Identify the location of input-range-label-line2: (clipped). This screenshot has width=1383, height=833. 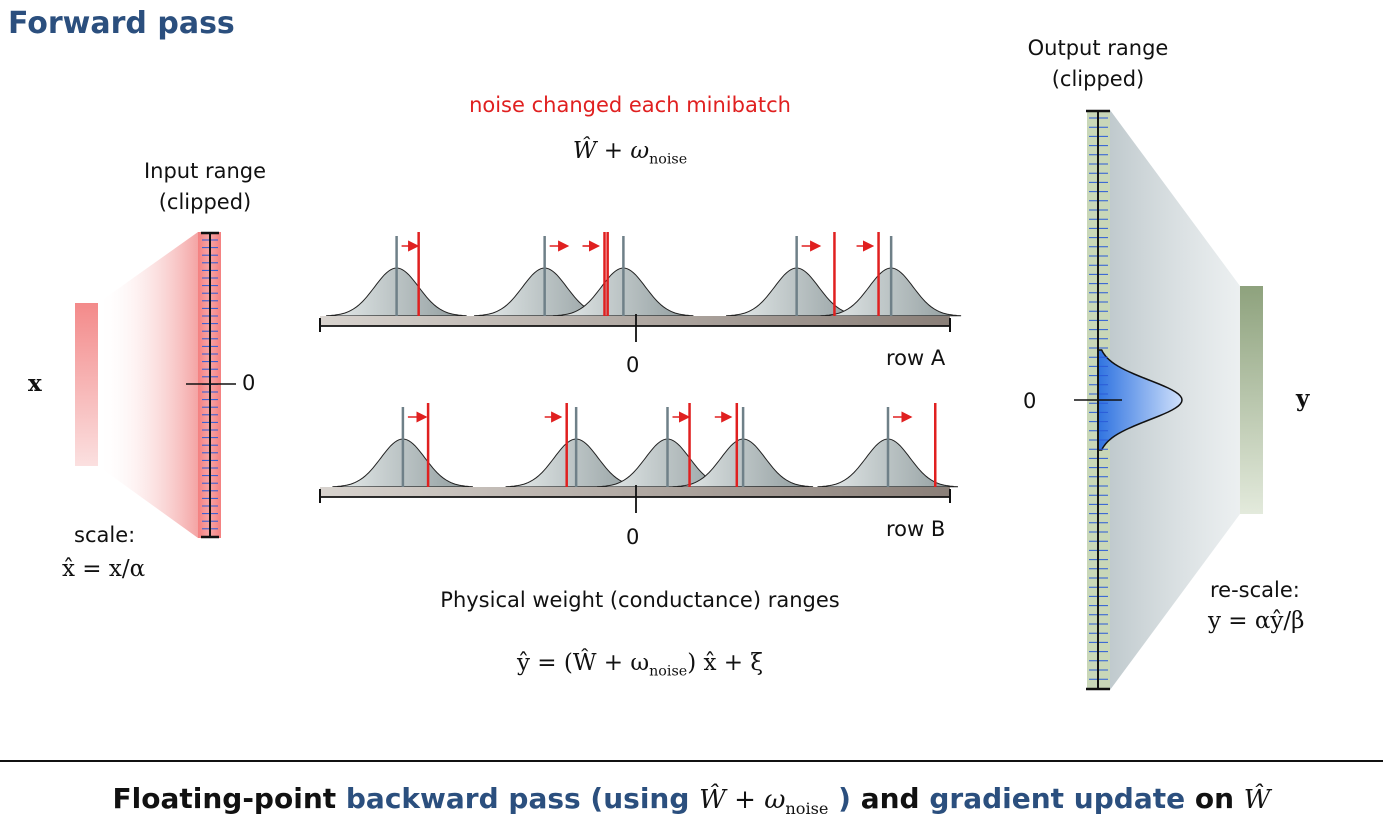
(205, 202).